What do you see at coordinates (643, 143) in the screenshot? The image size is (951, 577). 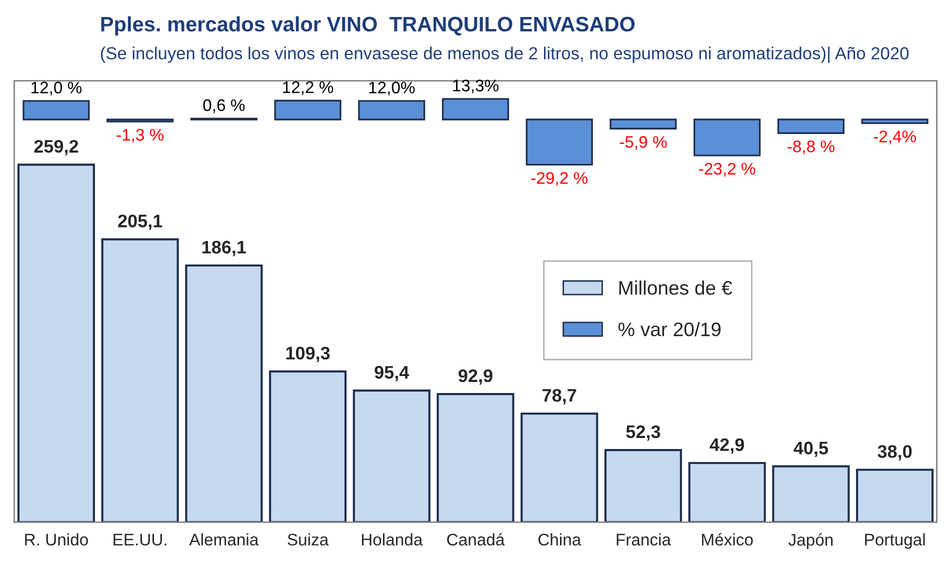 I see `data-label: -5,9 %` at bounding box center [643, 143].